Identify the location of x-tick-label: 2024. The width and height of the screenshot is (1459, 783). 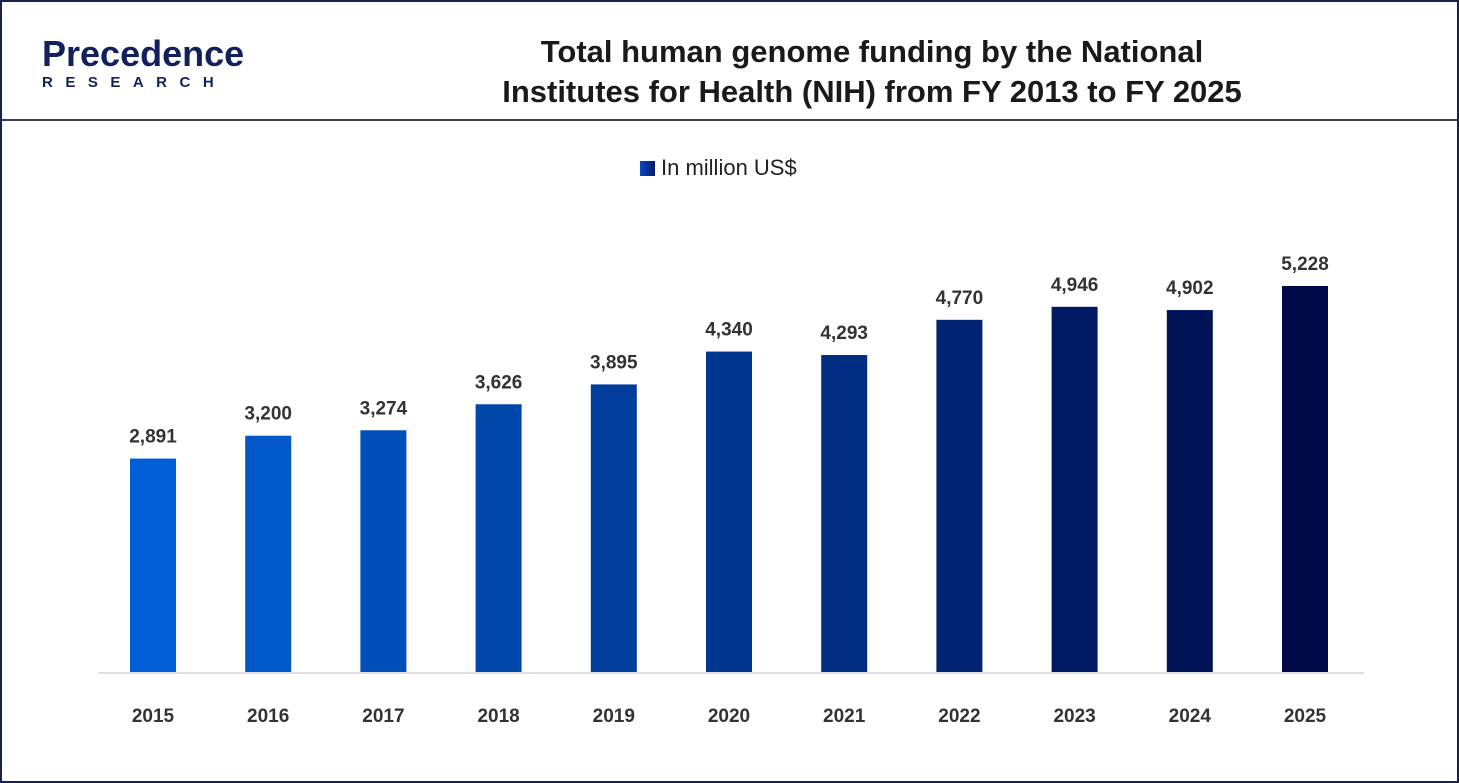
(1190, 716).